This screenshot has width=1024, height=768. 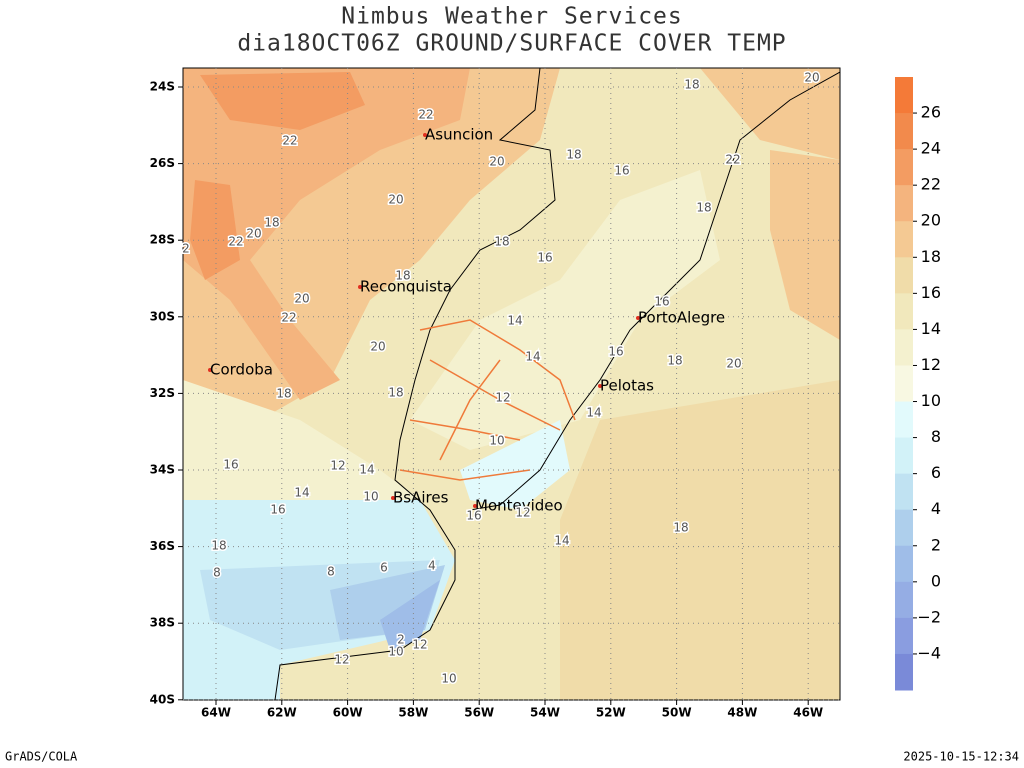 I want to click on colorbar-label: 6, so click(x=936, y=472).